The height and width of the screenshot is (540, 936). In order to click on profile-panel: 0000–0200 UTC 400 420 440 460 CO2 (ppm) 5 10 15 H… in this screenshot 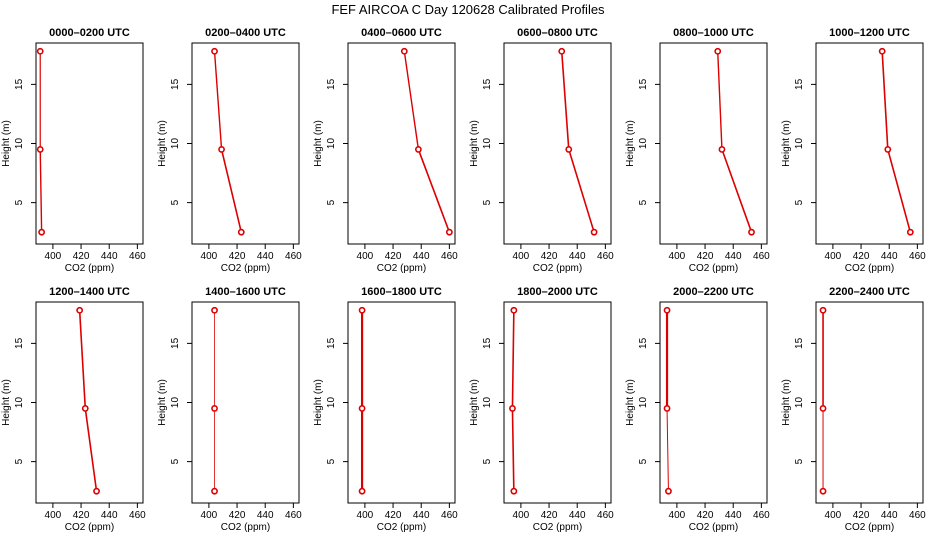, I will do `click(73, 150)`.